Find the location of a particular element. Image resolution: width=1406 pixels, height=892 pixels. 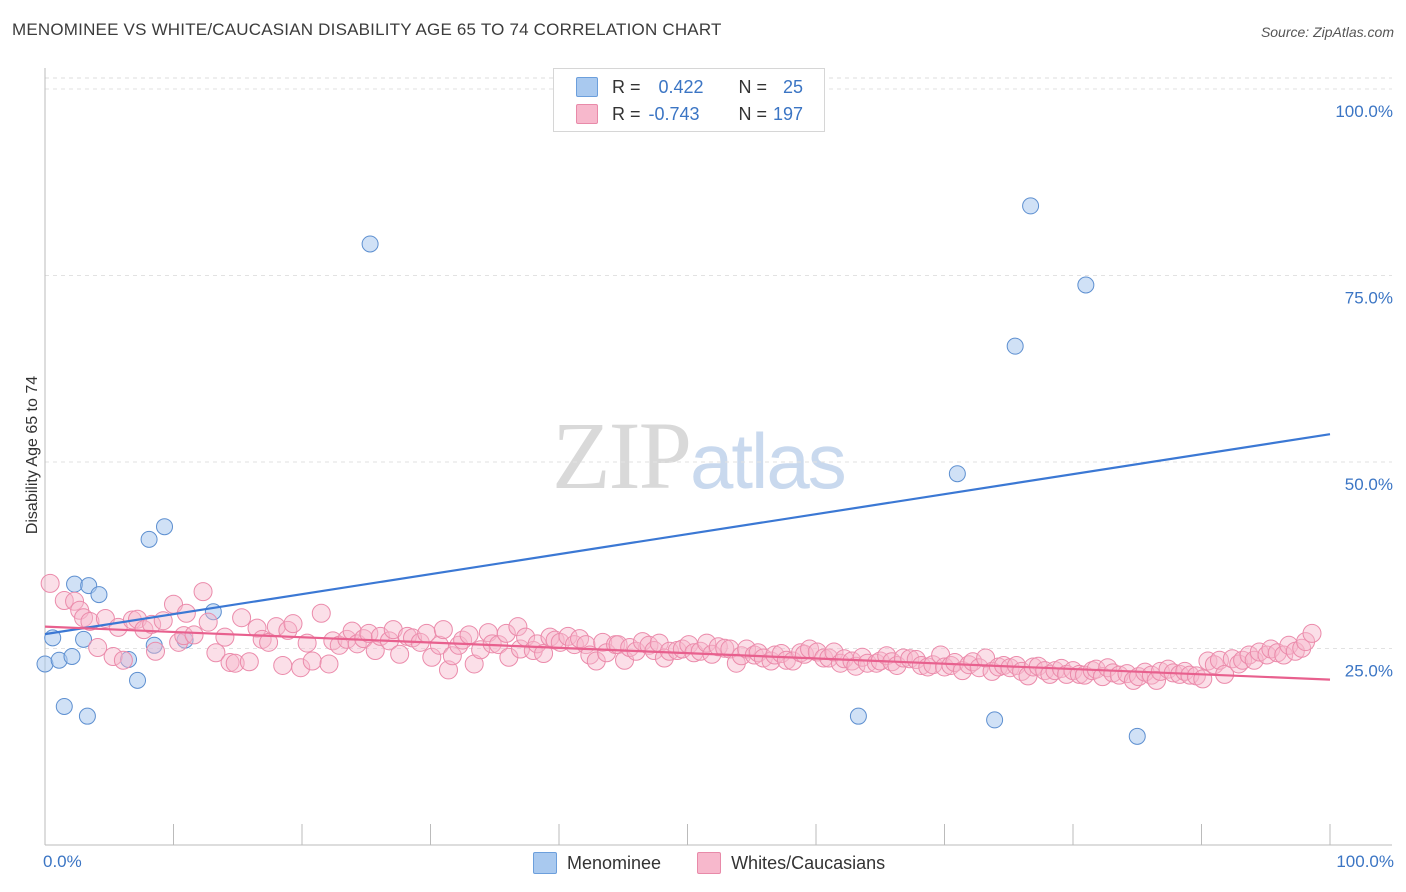

source-label: Source: ZipAtlas.com is located at coordinates (1327, 32).